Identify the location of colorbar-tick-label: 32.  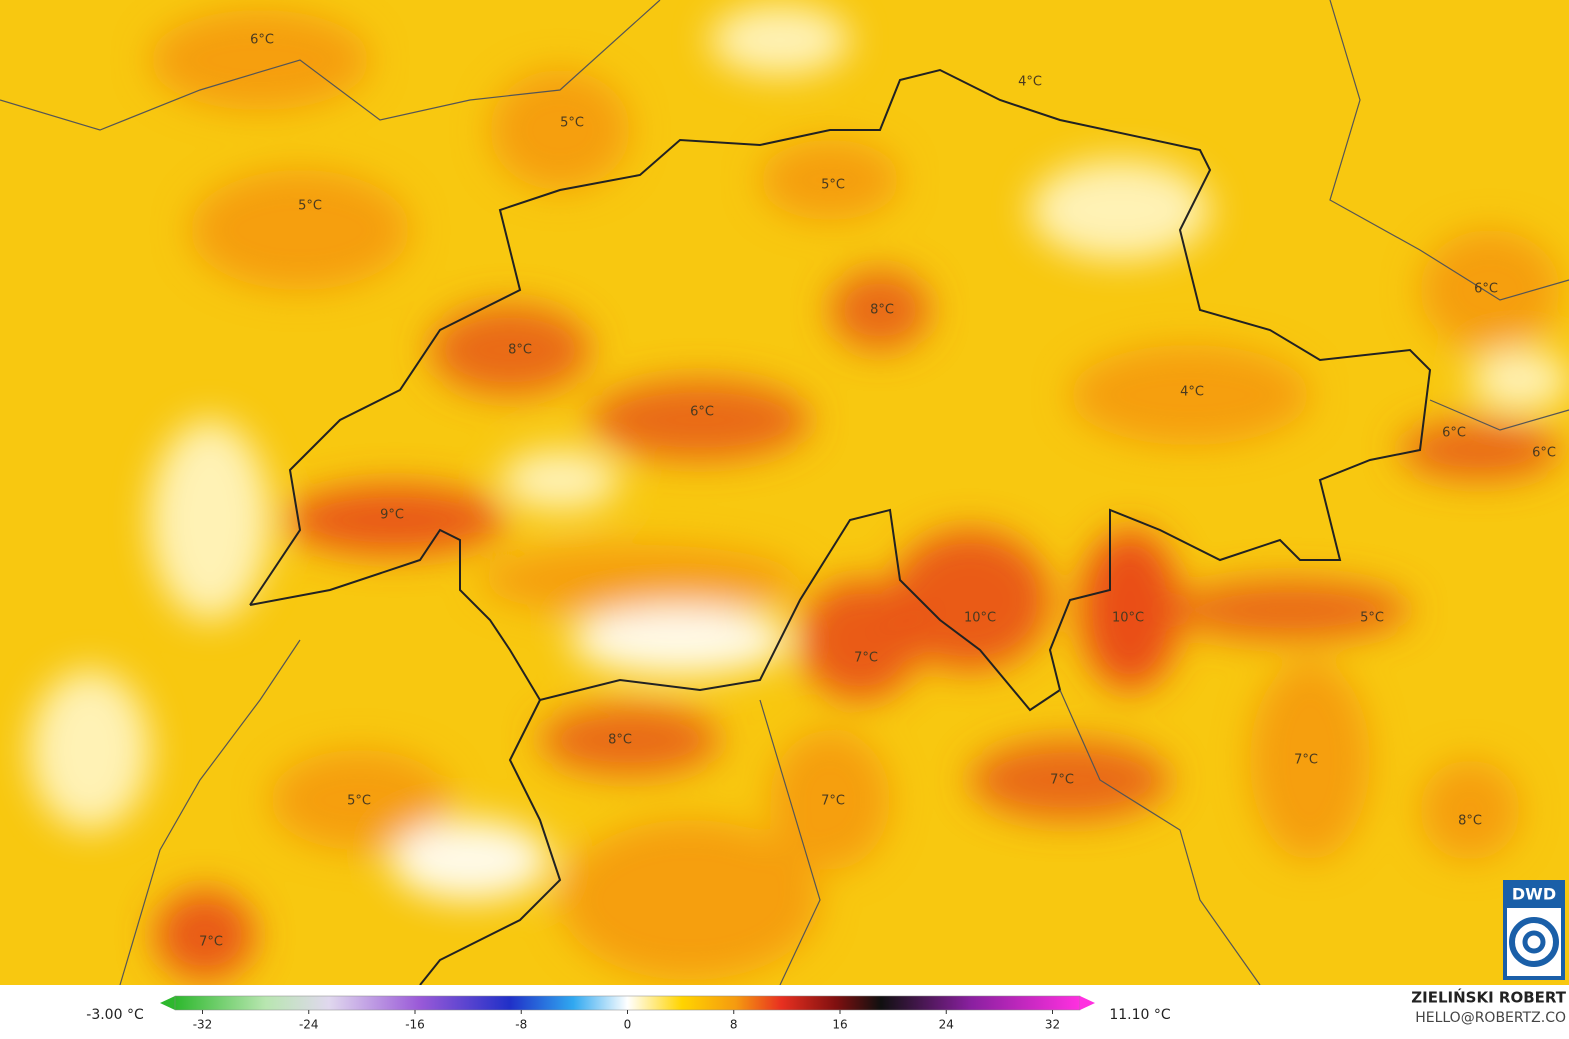
(1052, 1025).